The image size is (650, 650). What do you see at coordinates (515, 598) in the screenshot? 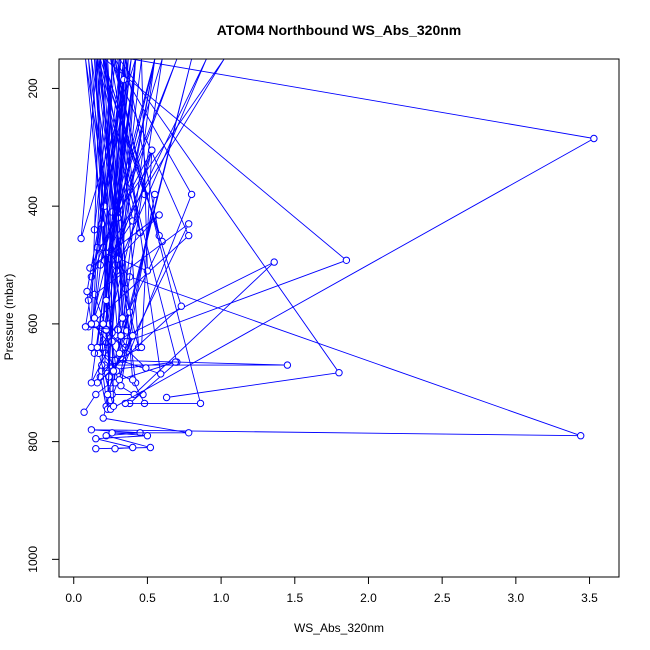
I see `x-tick-label: 3.0` at bounding box center [515, 598].